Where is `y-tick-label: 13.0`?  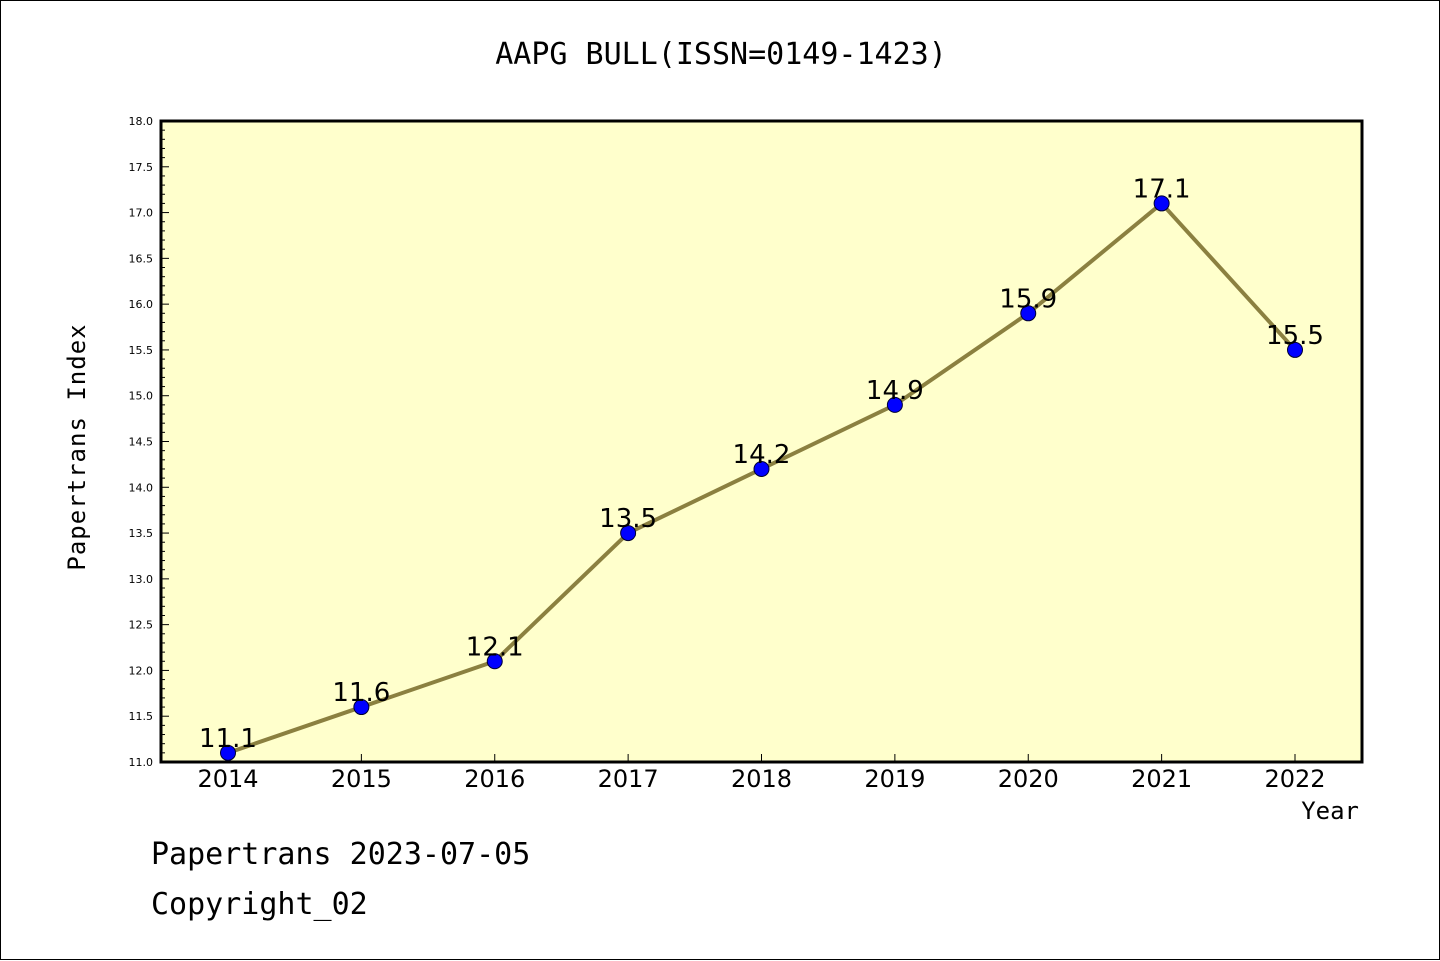
y-tick-label: 13.0 is located at coordinates (141, 579).